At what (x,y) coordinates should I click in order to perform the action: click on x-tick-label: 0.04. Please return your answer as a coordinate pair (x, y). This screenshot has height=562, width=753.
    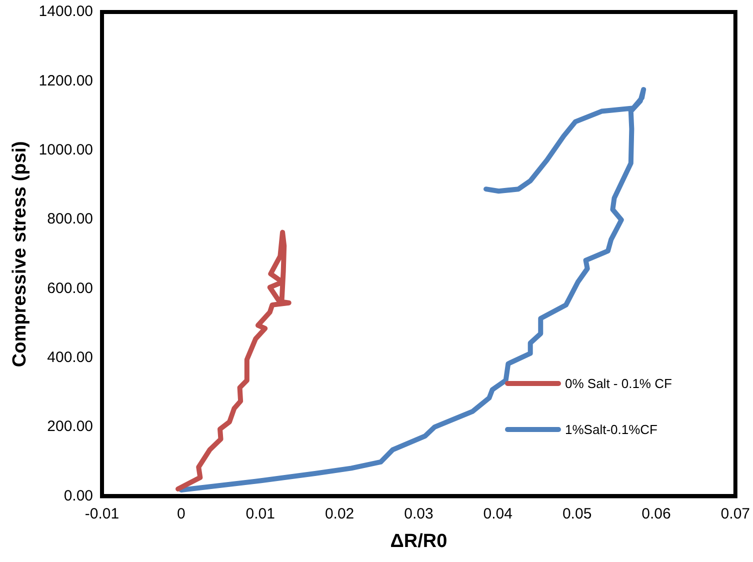
    Looking at the image, I should click on (497, 513).